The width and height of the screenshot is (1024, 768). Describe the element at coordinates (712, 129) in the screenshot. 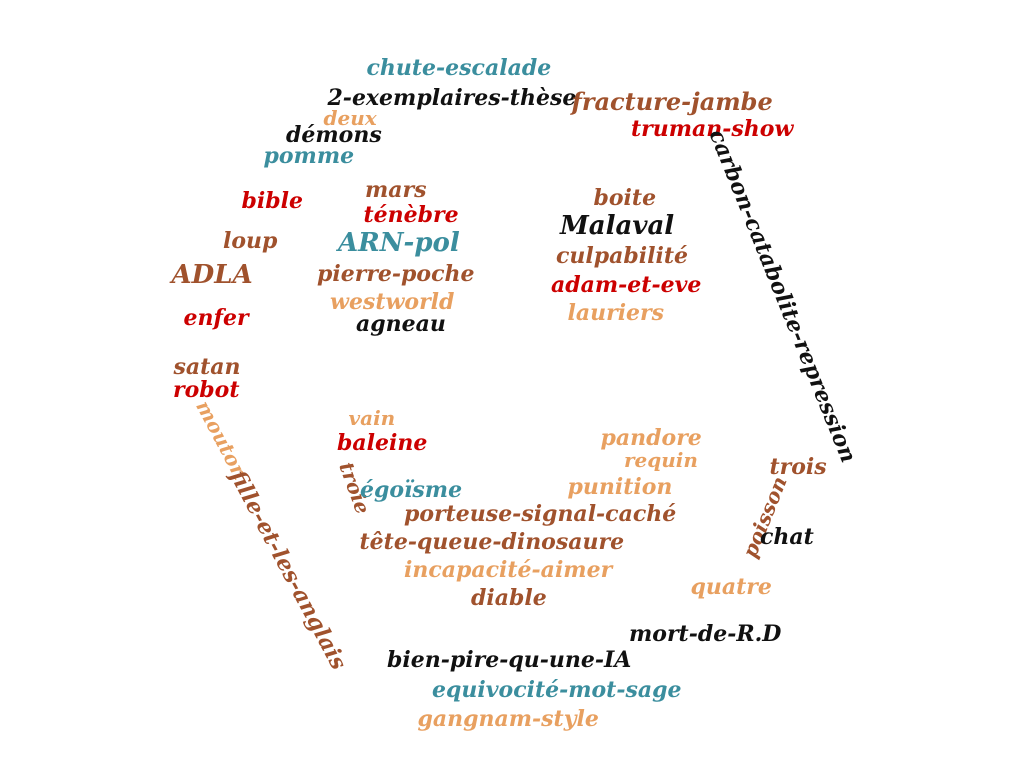

I see `word-truman-show: truman-show` at that location.